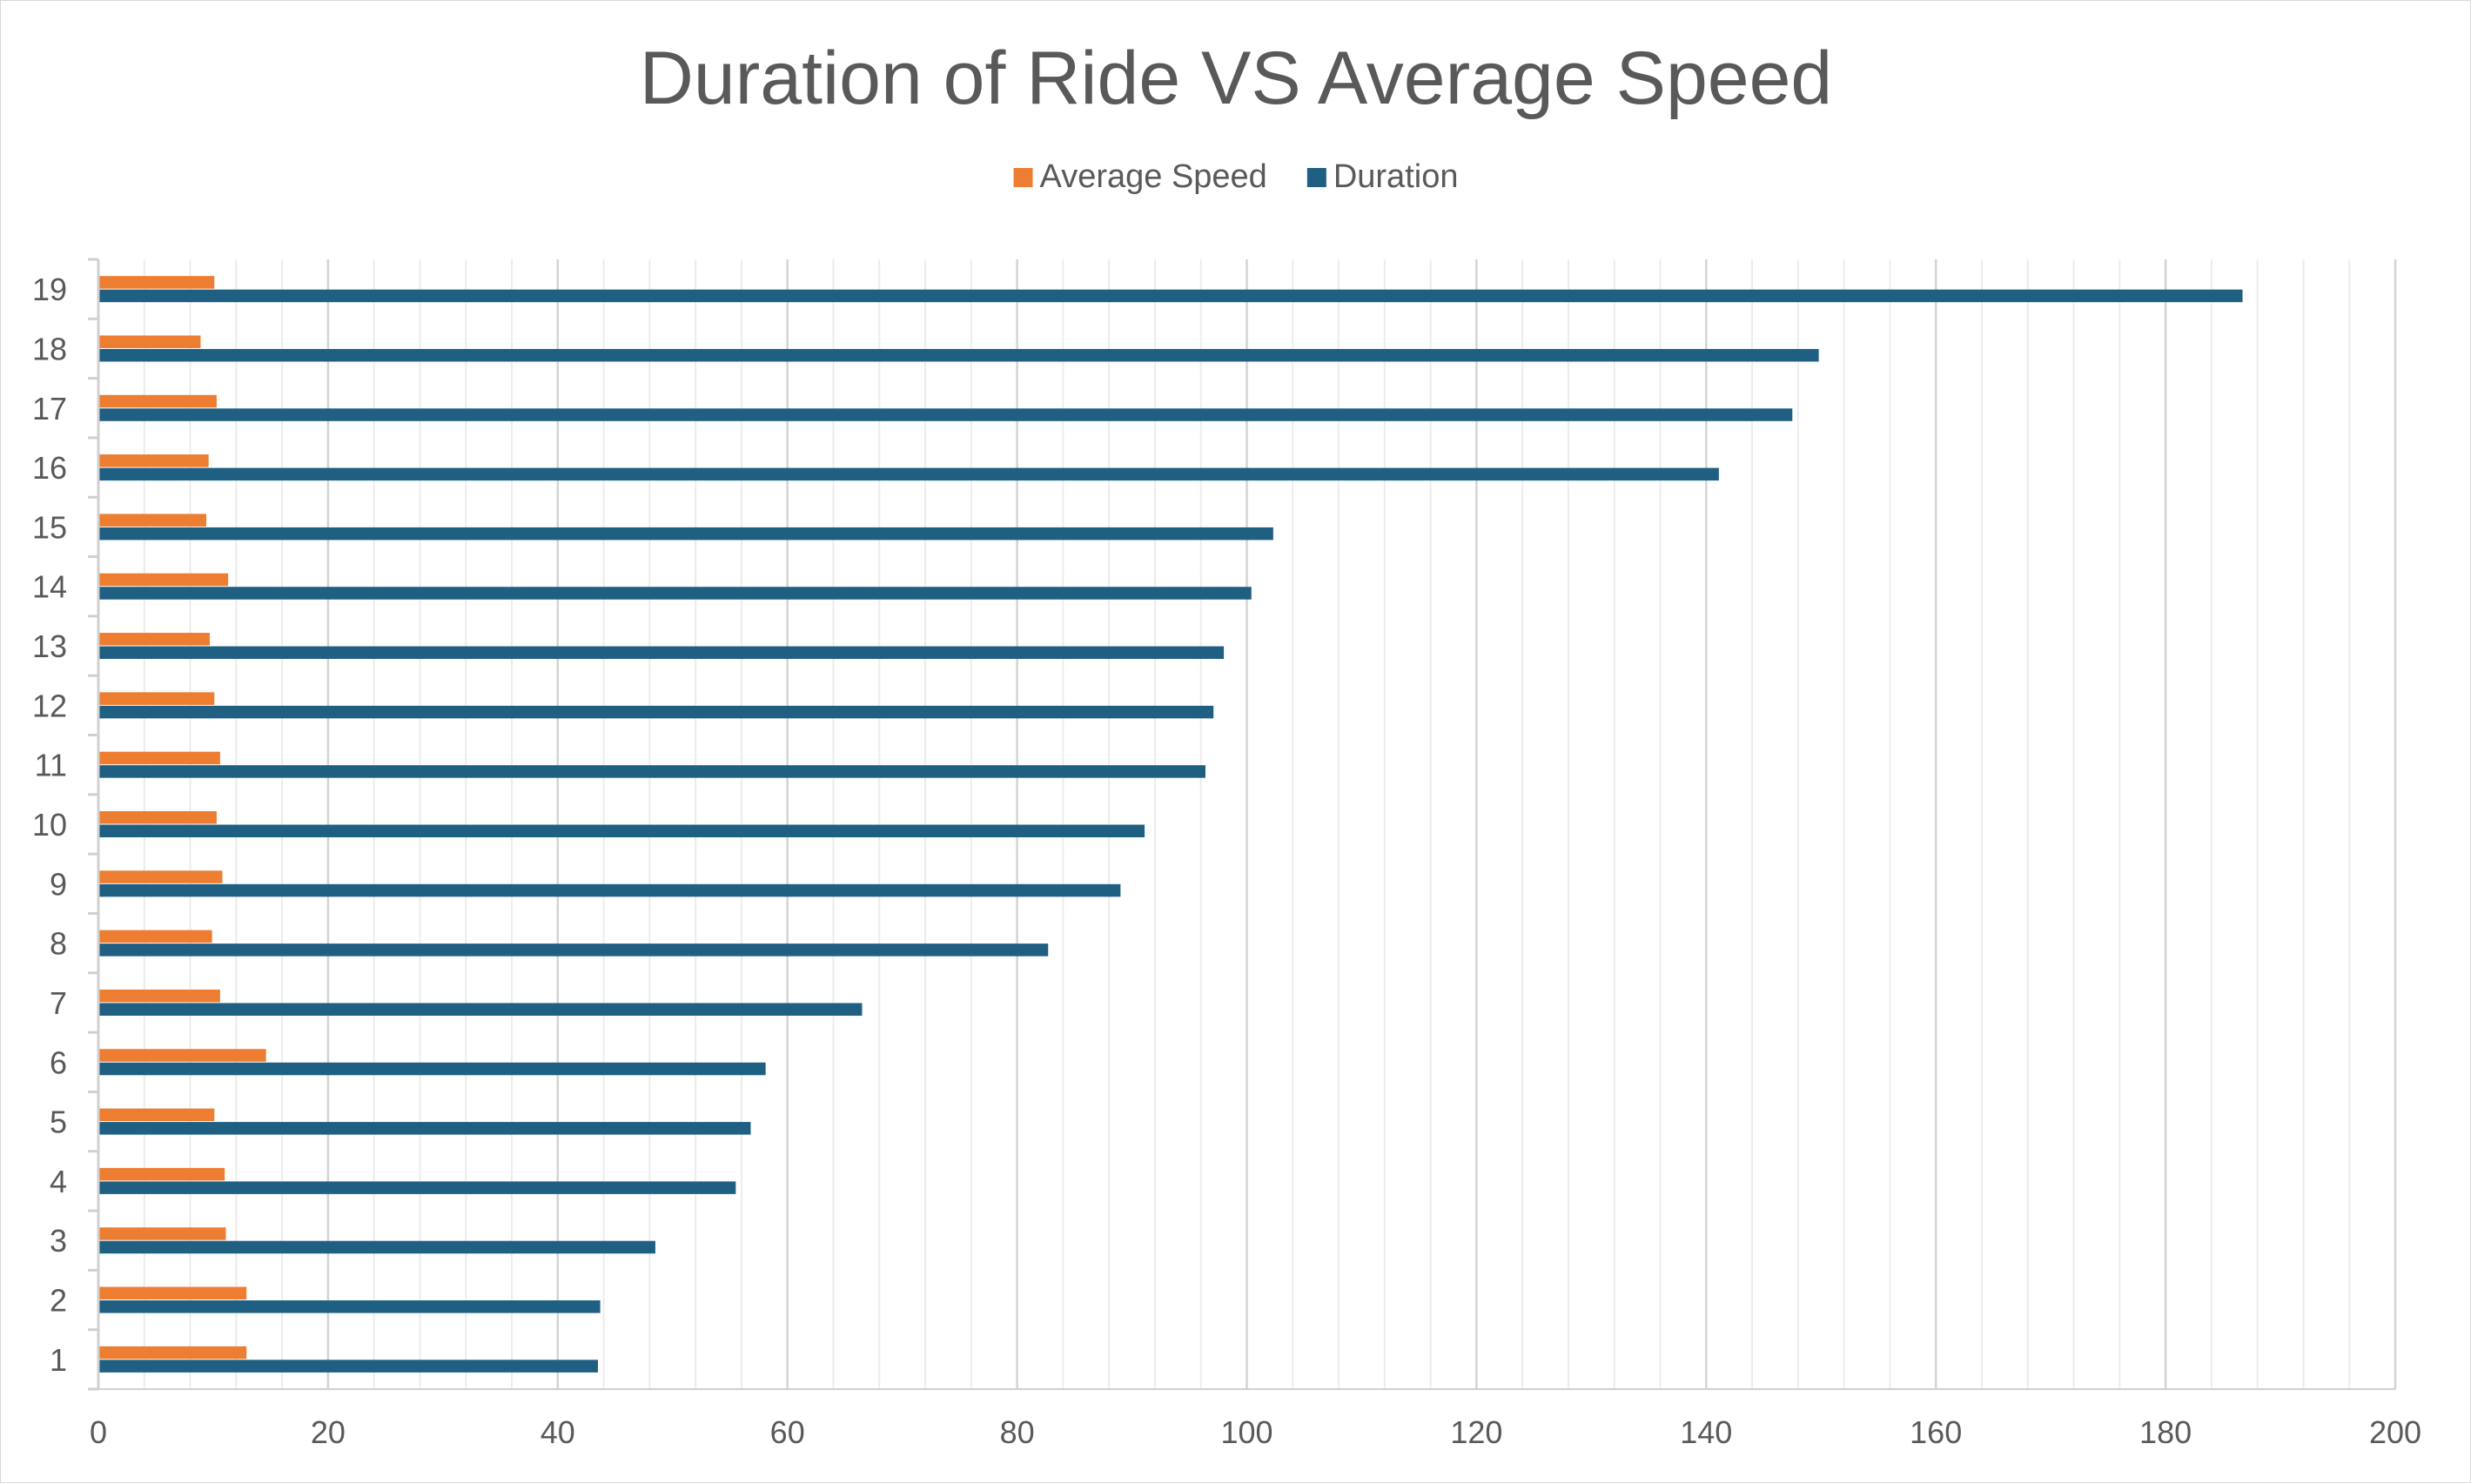 Image resolution: width=2471 pixels, height=1484 pixels. What do you see at coordinates (2395, 1432) in the screenshot?
I see `x-tick-label: 200` at bounding box center [2395, 1432].